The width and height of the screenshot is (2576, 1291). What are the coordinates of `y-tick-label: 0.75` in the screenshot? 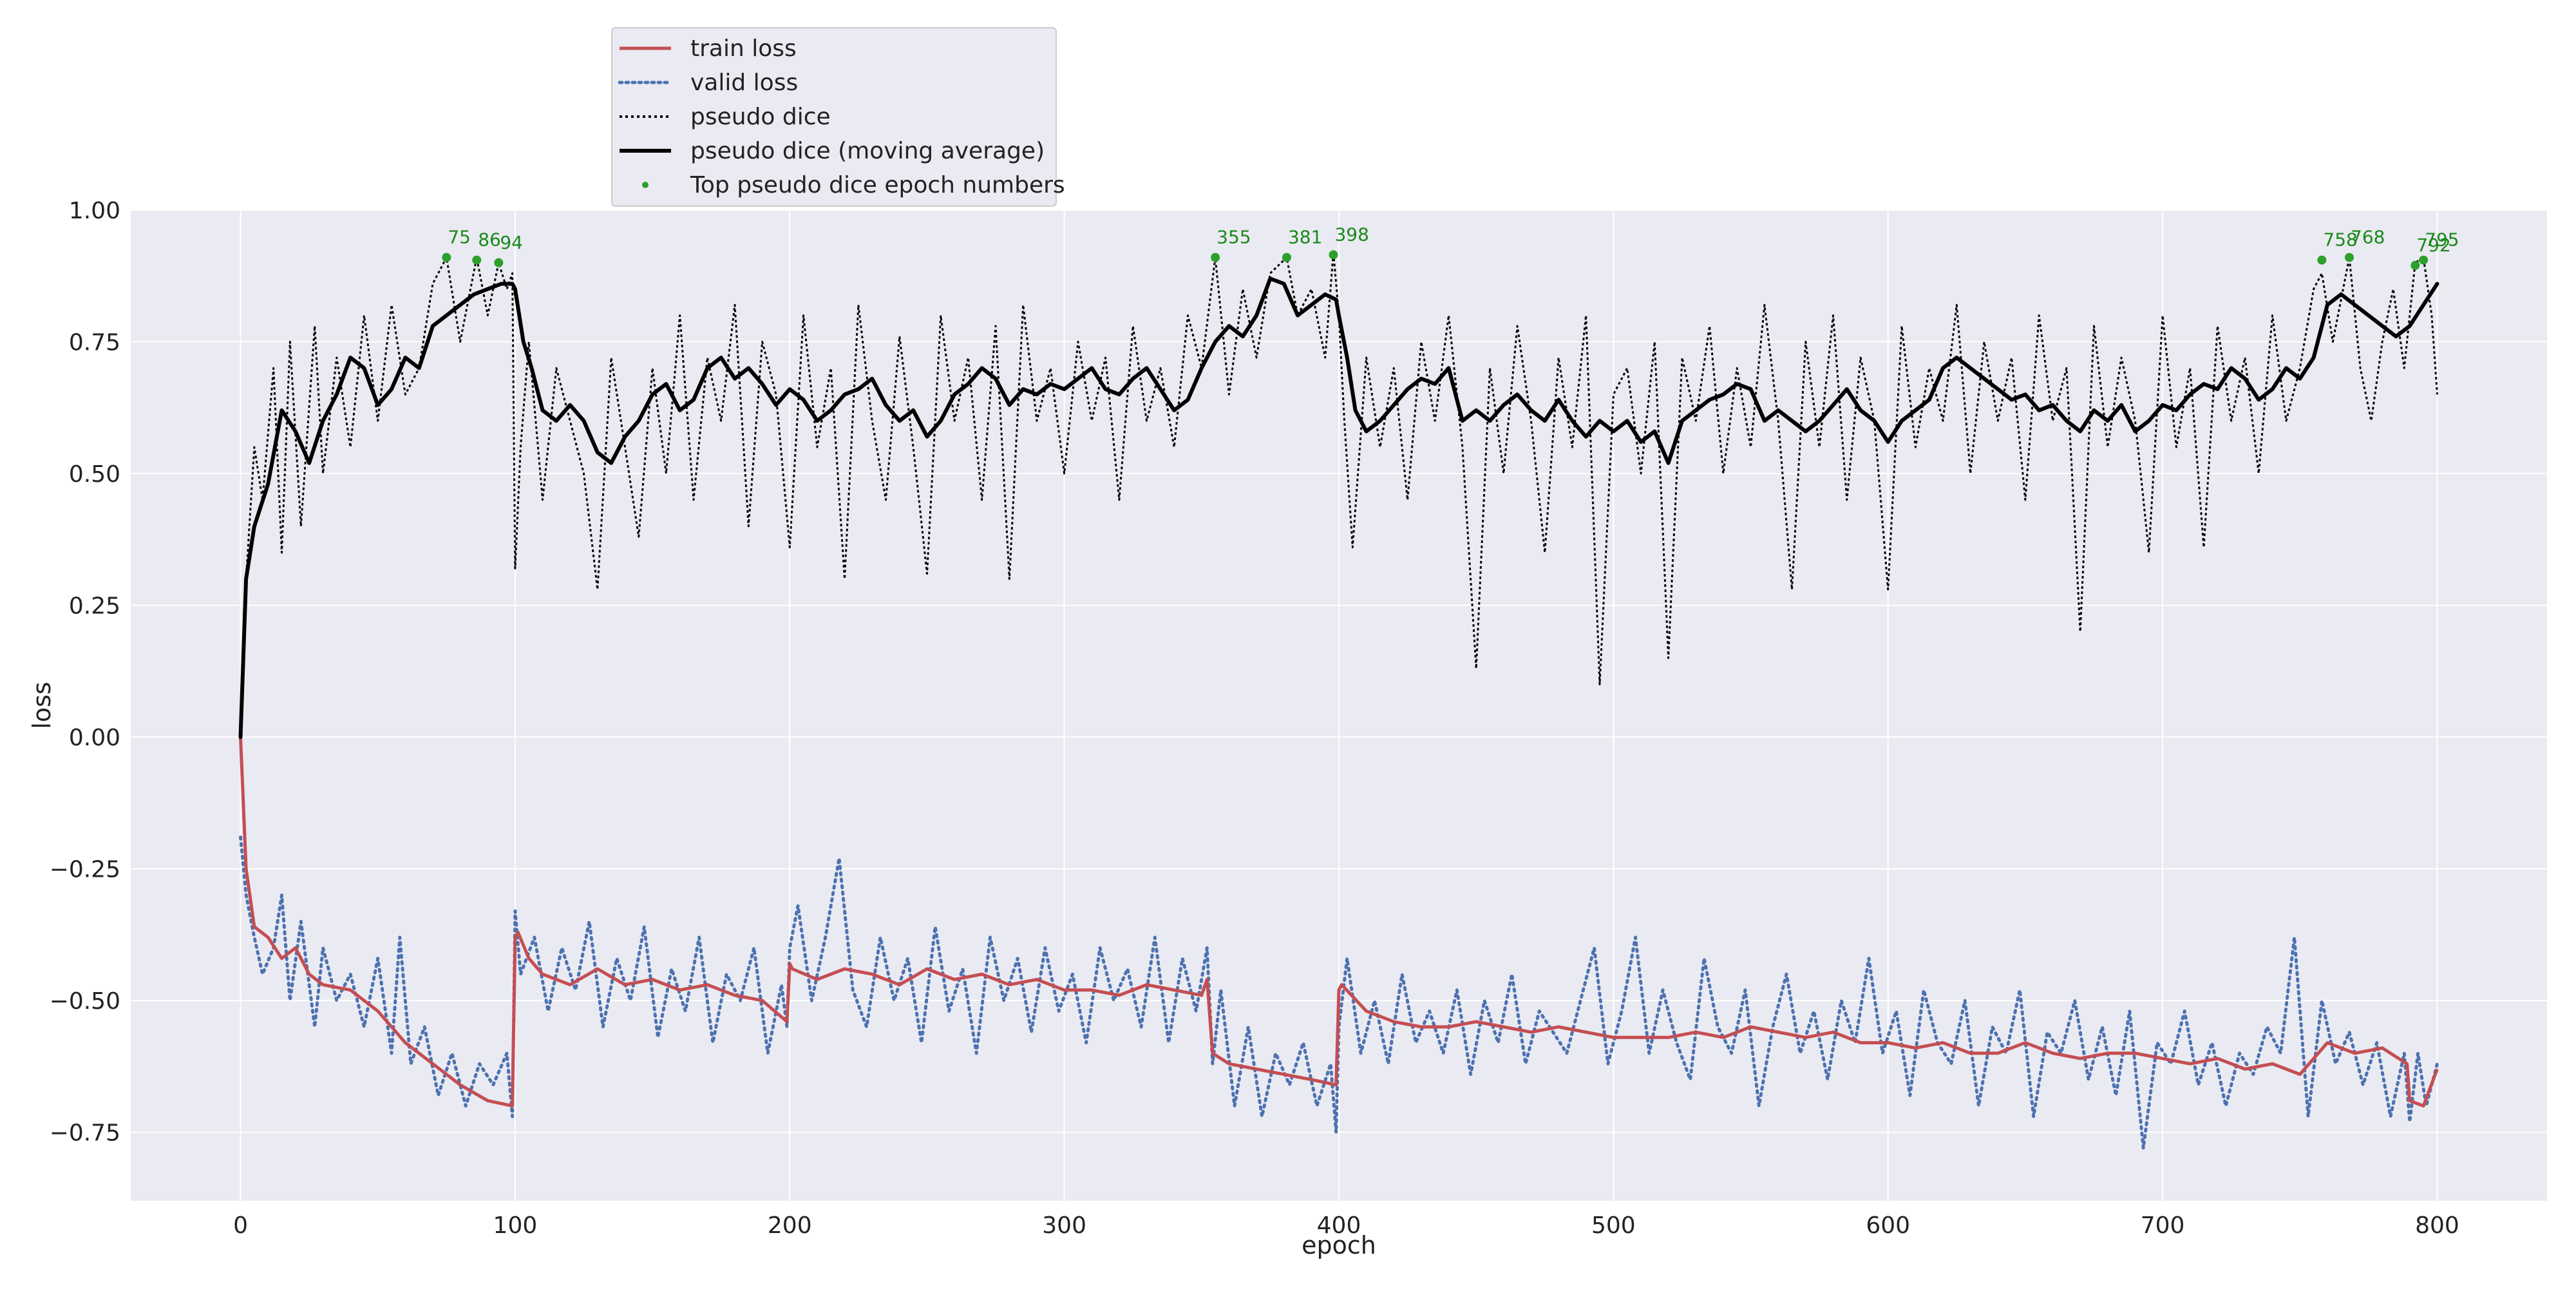 It's located at (95, 343).